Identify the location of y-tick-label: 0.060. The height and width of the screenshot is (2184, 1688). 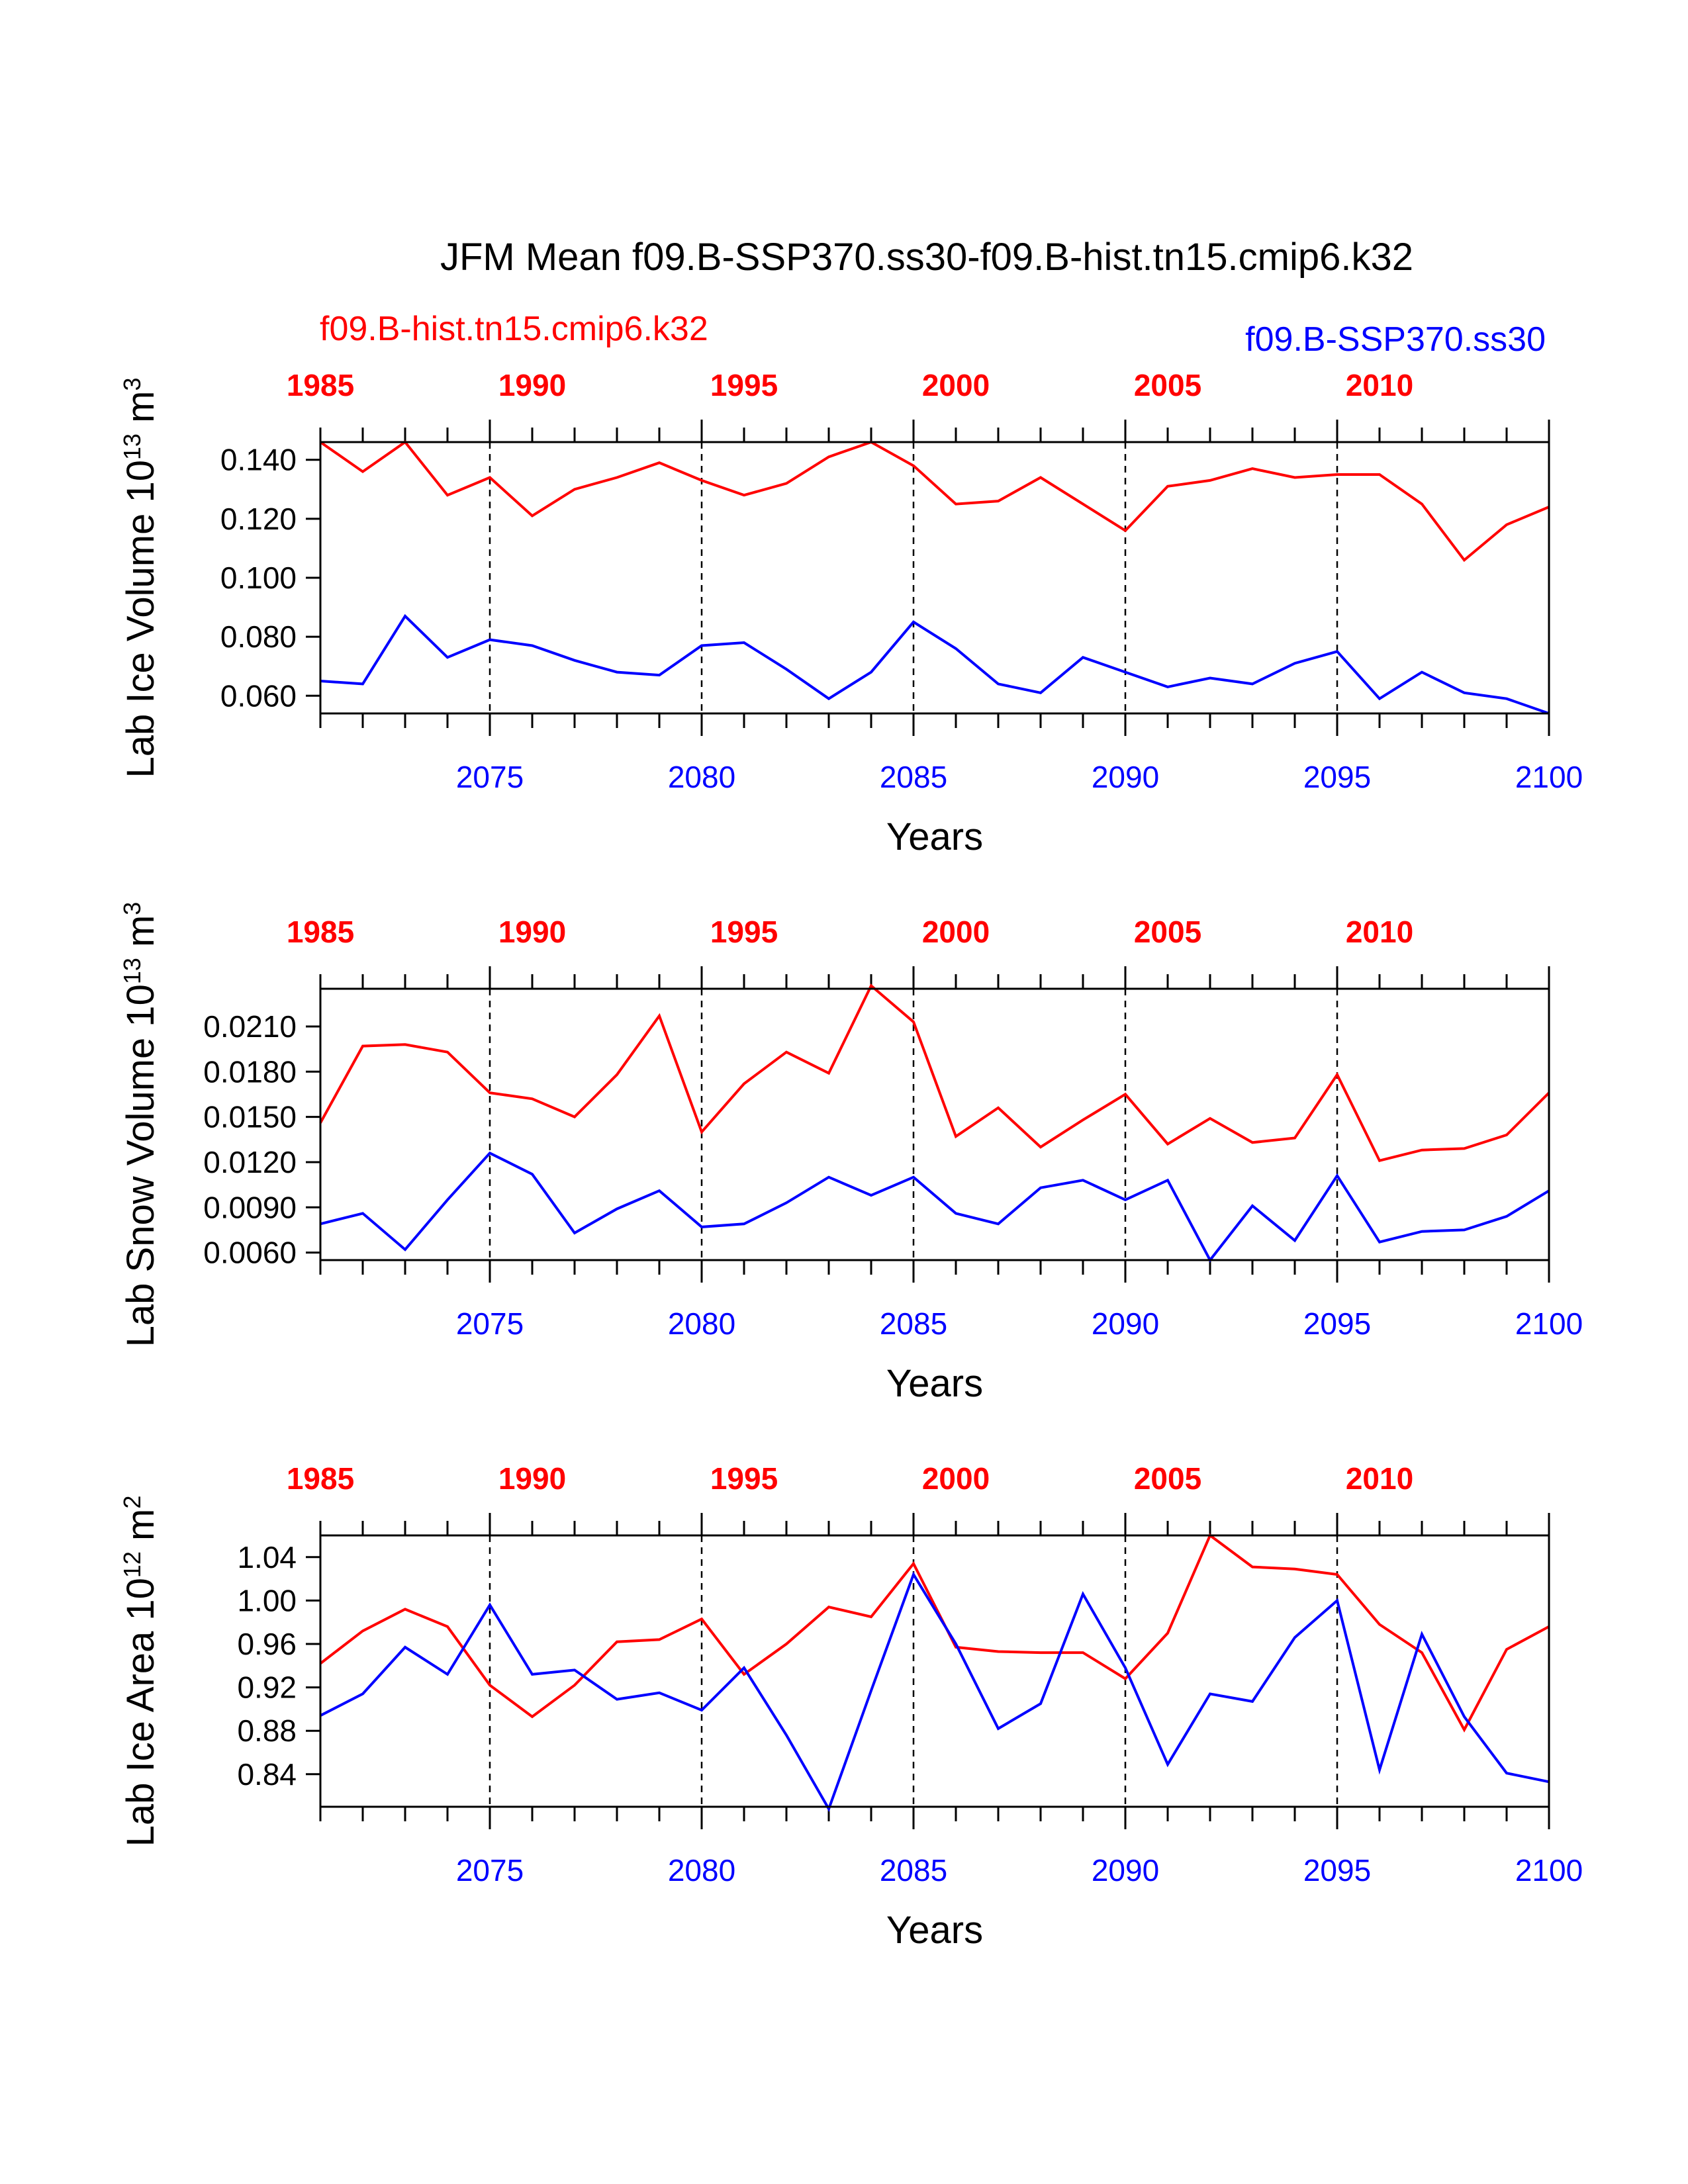
(258, 695).